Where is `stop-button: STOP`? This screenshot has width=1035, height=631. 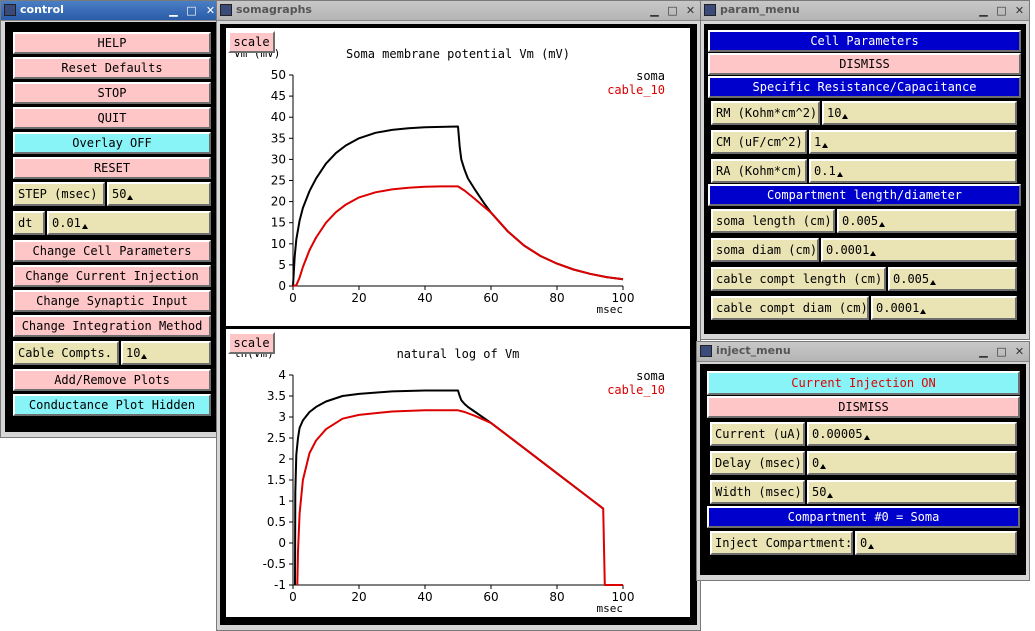
stop-button: STOP is located at coordinates (112, 93).